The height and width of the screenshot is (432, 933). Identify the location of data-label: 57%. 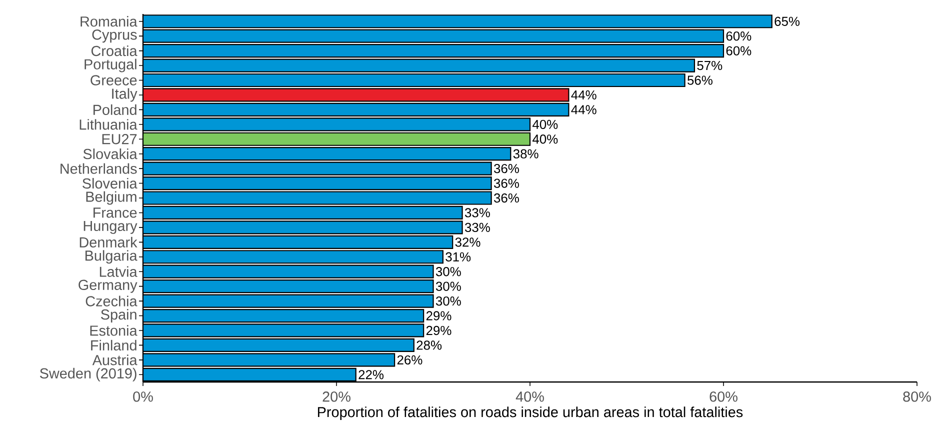
(709, 65).